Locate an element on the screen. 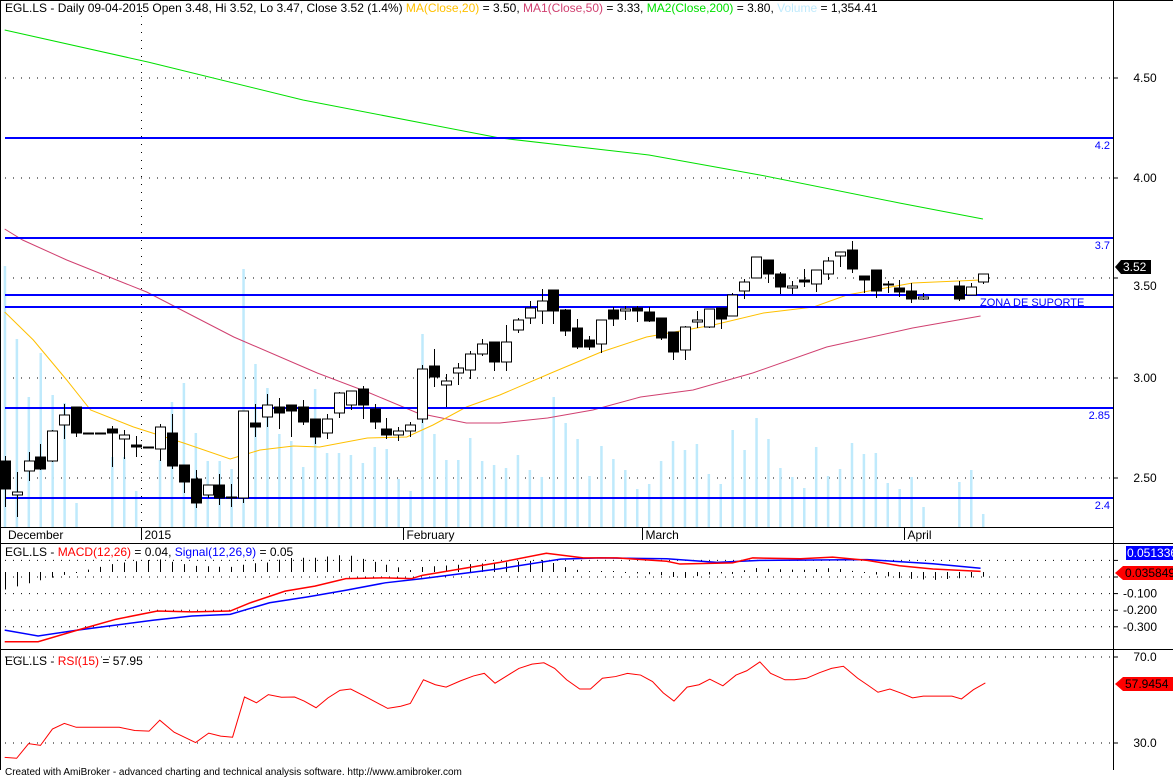 The width and height of the screenshot is (1173, 781). rsi-symbol: EGL.LS - is located at coordinates (31, 661).